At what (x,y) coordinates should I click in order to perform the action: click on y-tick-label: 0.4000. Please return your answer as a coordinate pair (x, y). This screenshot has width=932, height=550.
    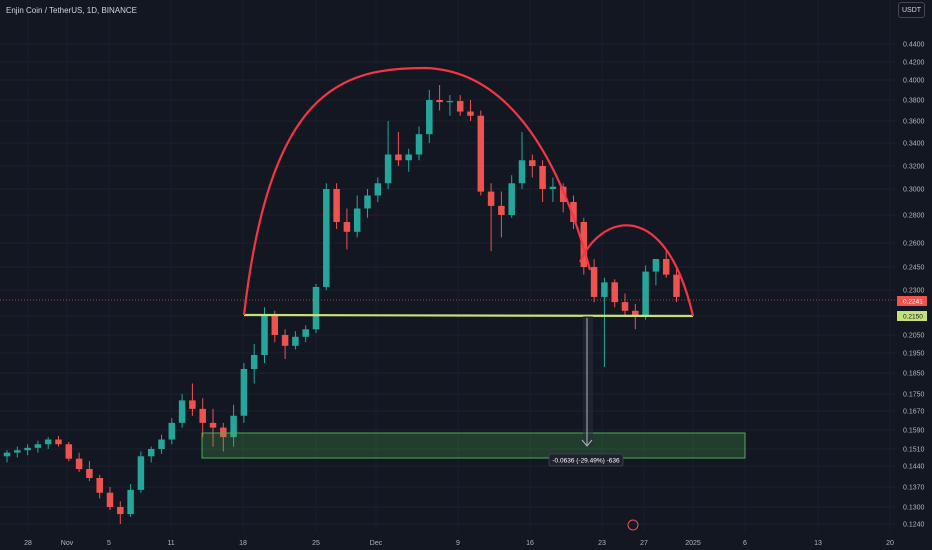
    Looking at the image, I should click on (914, 81).